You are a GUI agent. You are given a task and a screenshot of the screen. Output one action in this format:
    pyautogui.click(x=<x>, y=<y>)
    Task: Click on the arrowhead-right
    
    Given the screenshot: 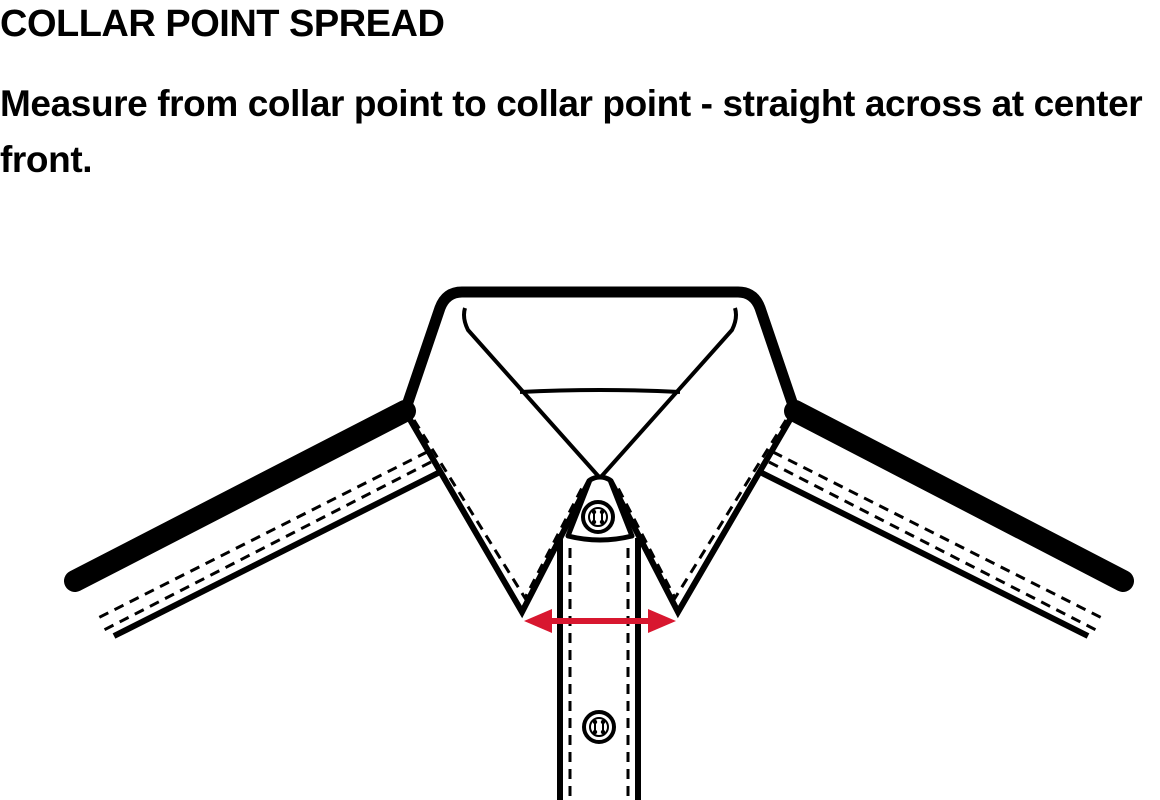 What is the action you would take?
    pyautogui.click(x=662, y=621)
    